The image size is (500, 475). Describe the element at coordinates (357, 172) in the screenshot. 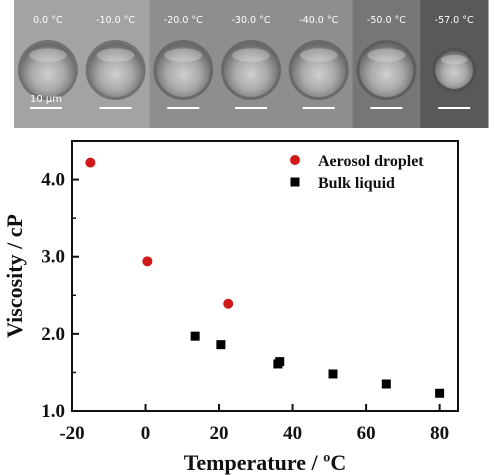

I see `legend: Aerosol droplet Bulk liquid` at that location.